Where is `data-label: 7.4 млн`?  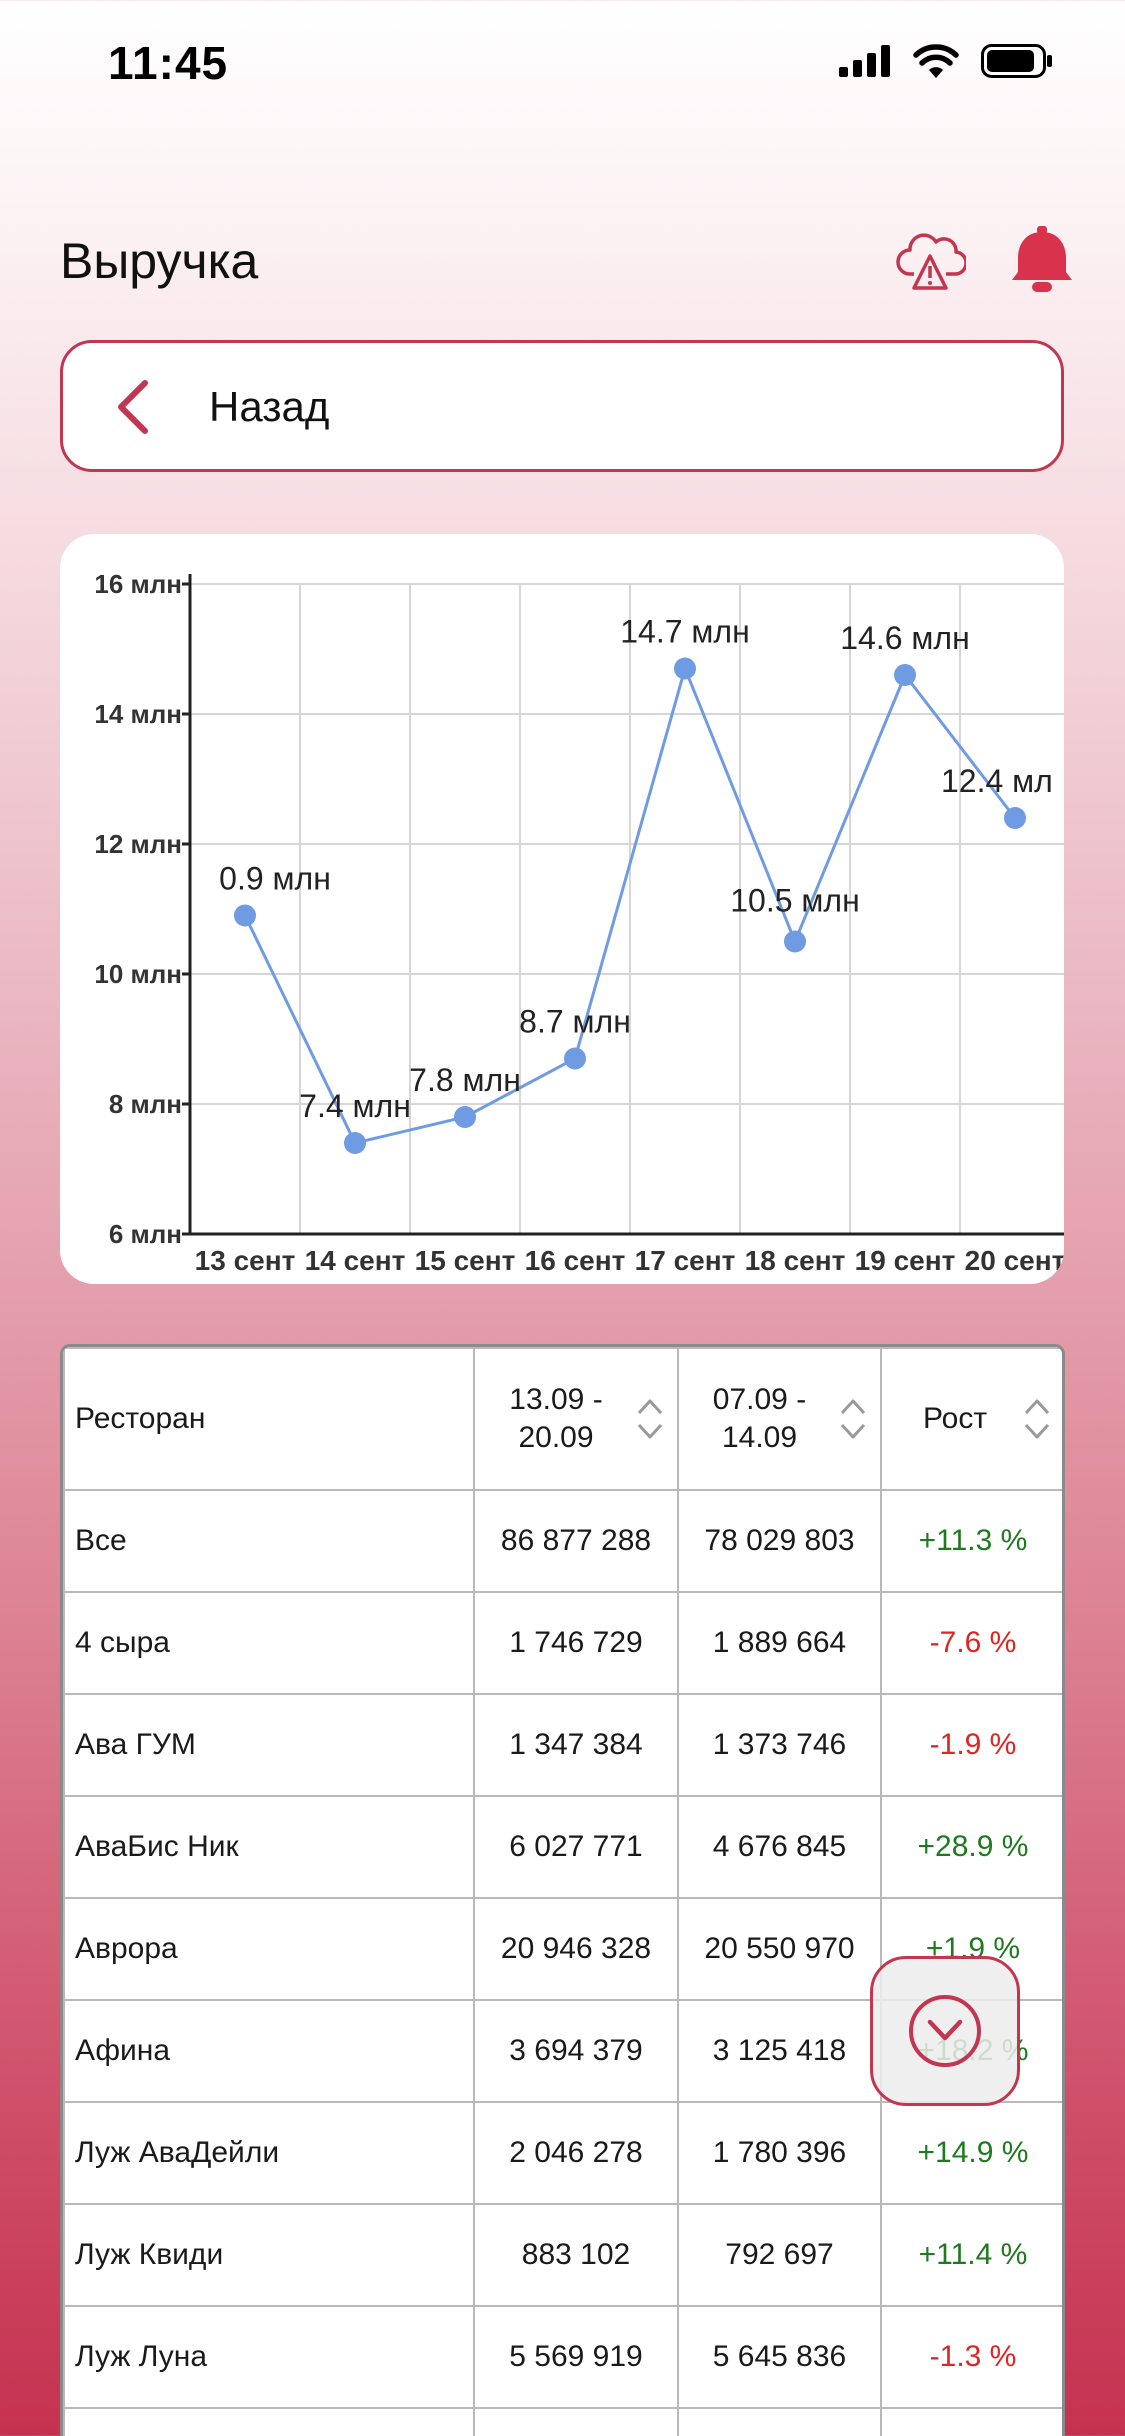 data-label: 7.4 млн is located at coordinates (355, 1106).